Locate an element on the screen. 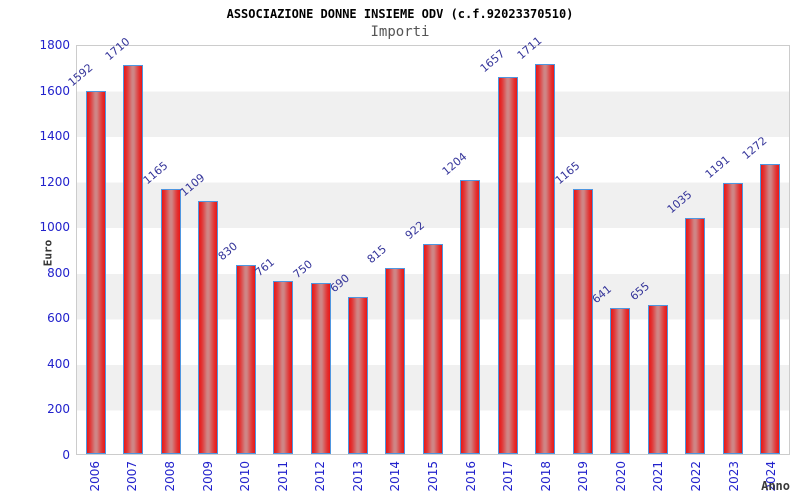 This screenshot has height=500, width=800. bar: 761 is located at coordinates (273, 354).